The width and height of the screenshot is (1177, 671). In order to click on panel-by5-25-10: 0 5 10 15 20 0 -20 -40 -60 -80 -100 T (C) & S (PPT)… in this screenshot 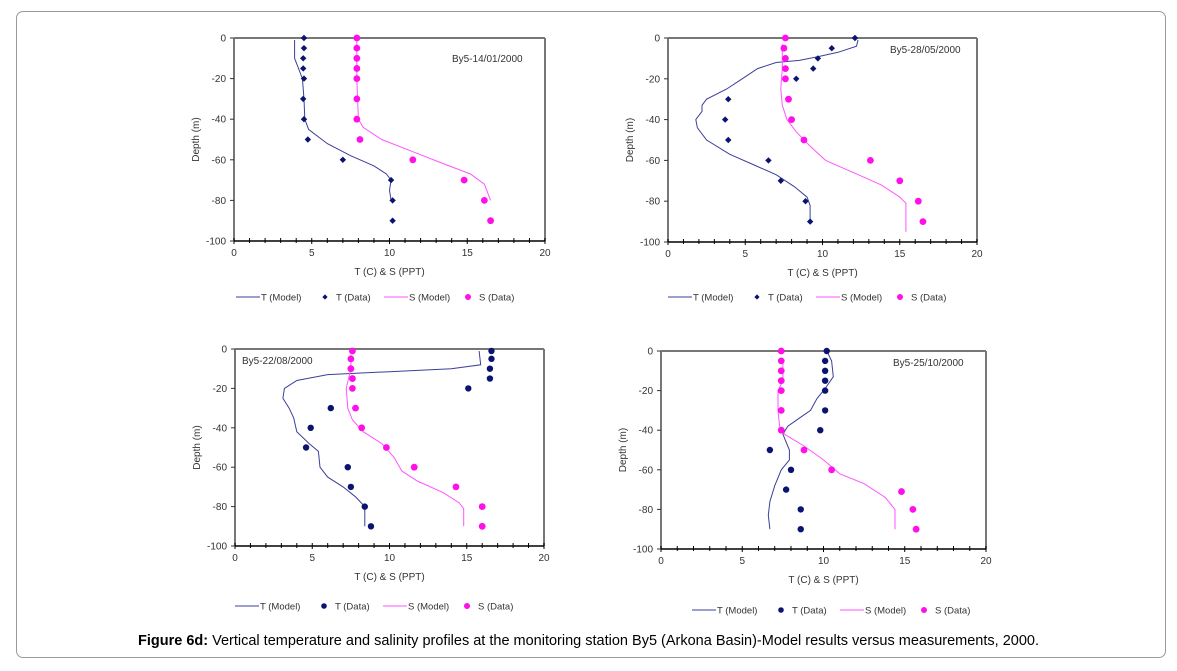, I will do `click(805, 482)`.